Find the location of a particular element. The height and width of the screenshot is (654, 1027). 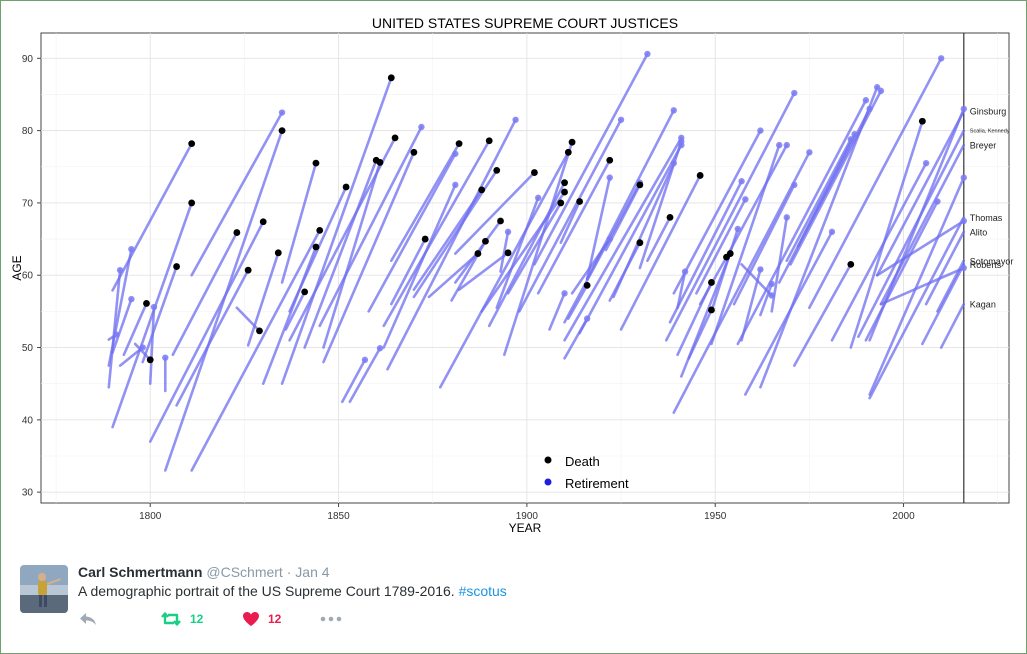

x-axis-label: YEAR is located at coordinates (525, 528).